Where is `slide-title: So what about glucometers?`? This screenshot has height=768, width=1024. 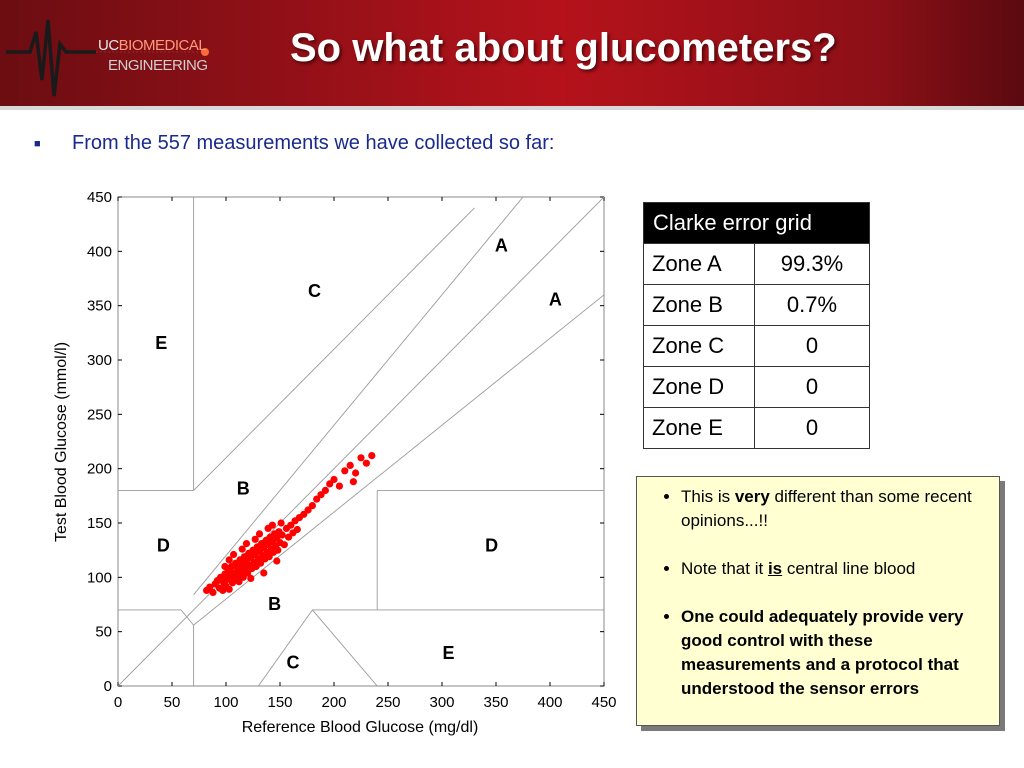
slide-title: So what about glucometers? is located at coordinates (563, 48).